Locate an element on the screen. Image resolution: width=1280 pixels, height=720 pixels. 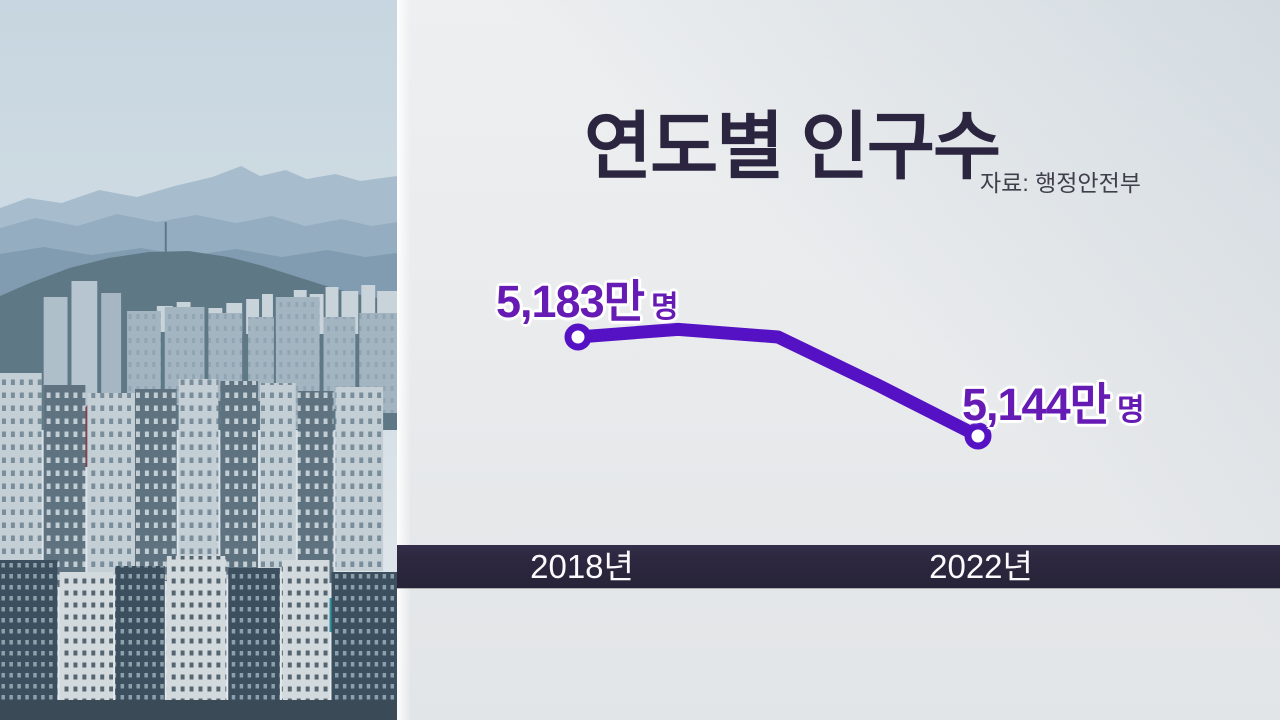
near-buildings is located at coordinates (192, 484).